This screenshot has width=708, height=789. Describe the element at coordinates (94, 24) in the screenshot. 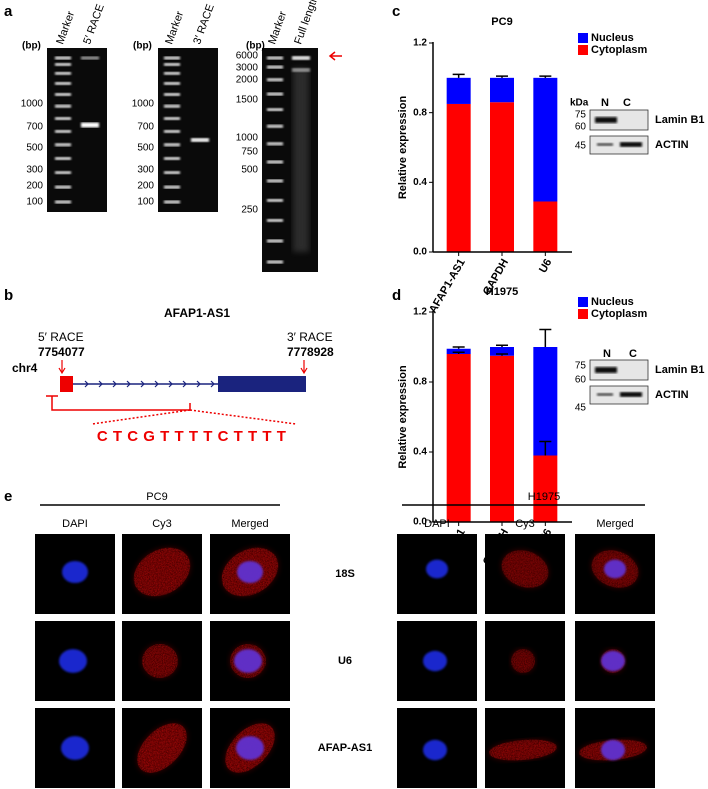

I see `lane-label: 5′ RACE` at that location.